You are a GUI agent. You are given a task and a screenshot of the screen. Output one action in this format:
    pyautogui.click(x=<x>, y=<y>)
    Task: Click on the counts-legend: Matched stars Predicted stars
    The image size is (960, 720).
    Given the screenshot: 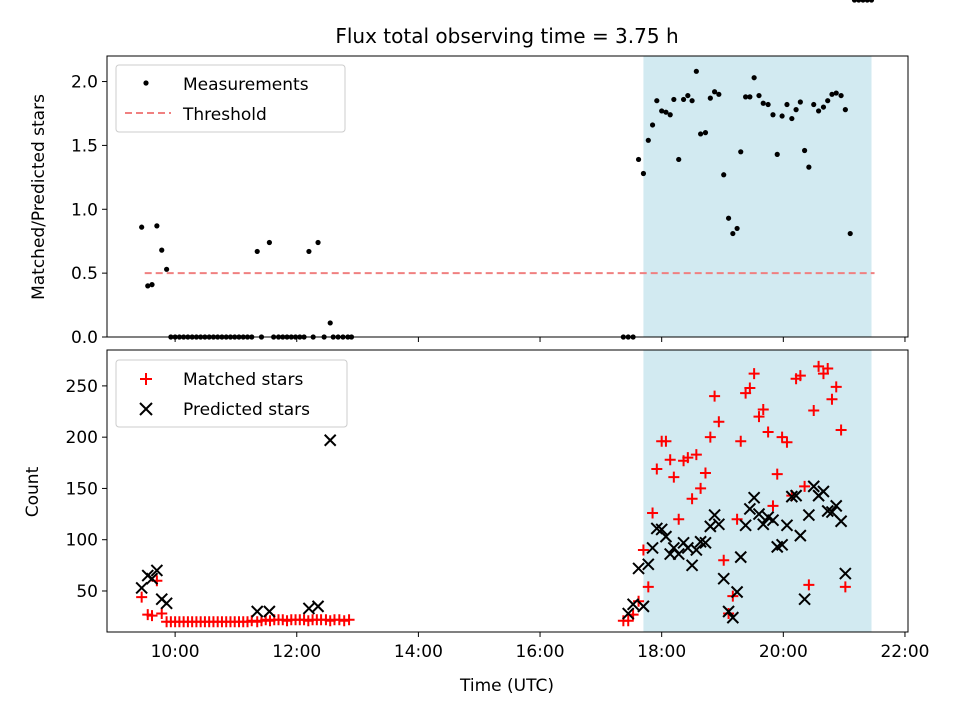 What is the action you would take?
    pyautogui.click(x=231, y=393)
    